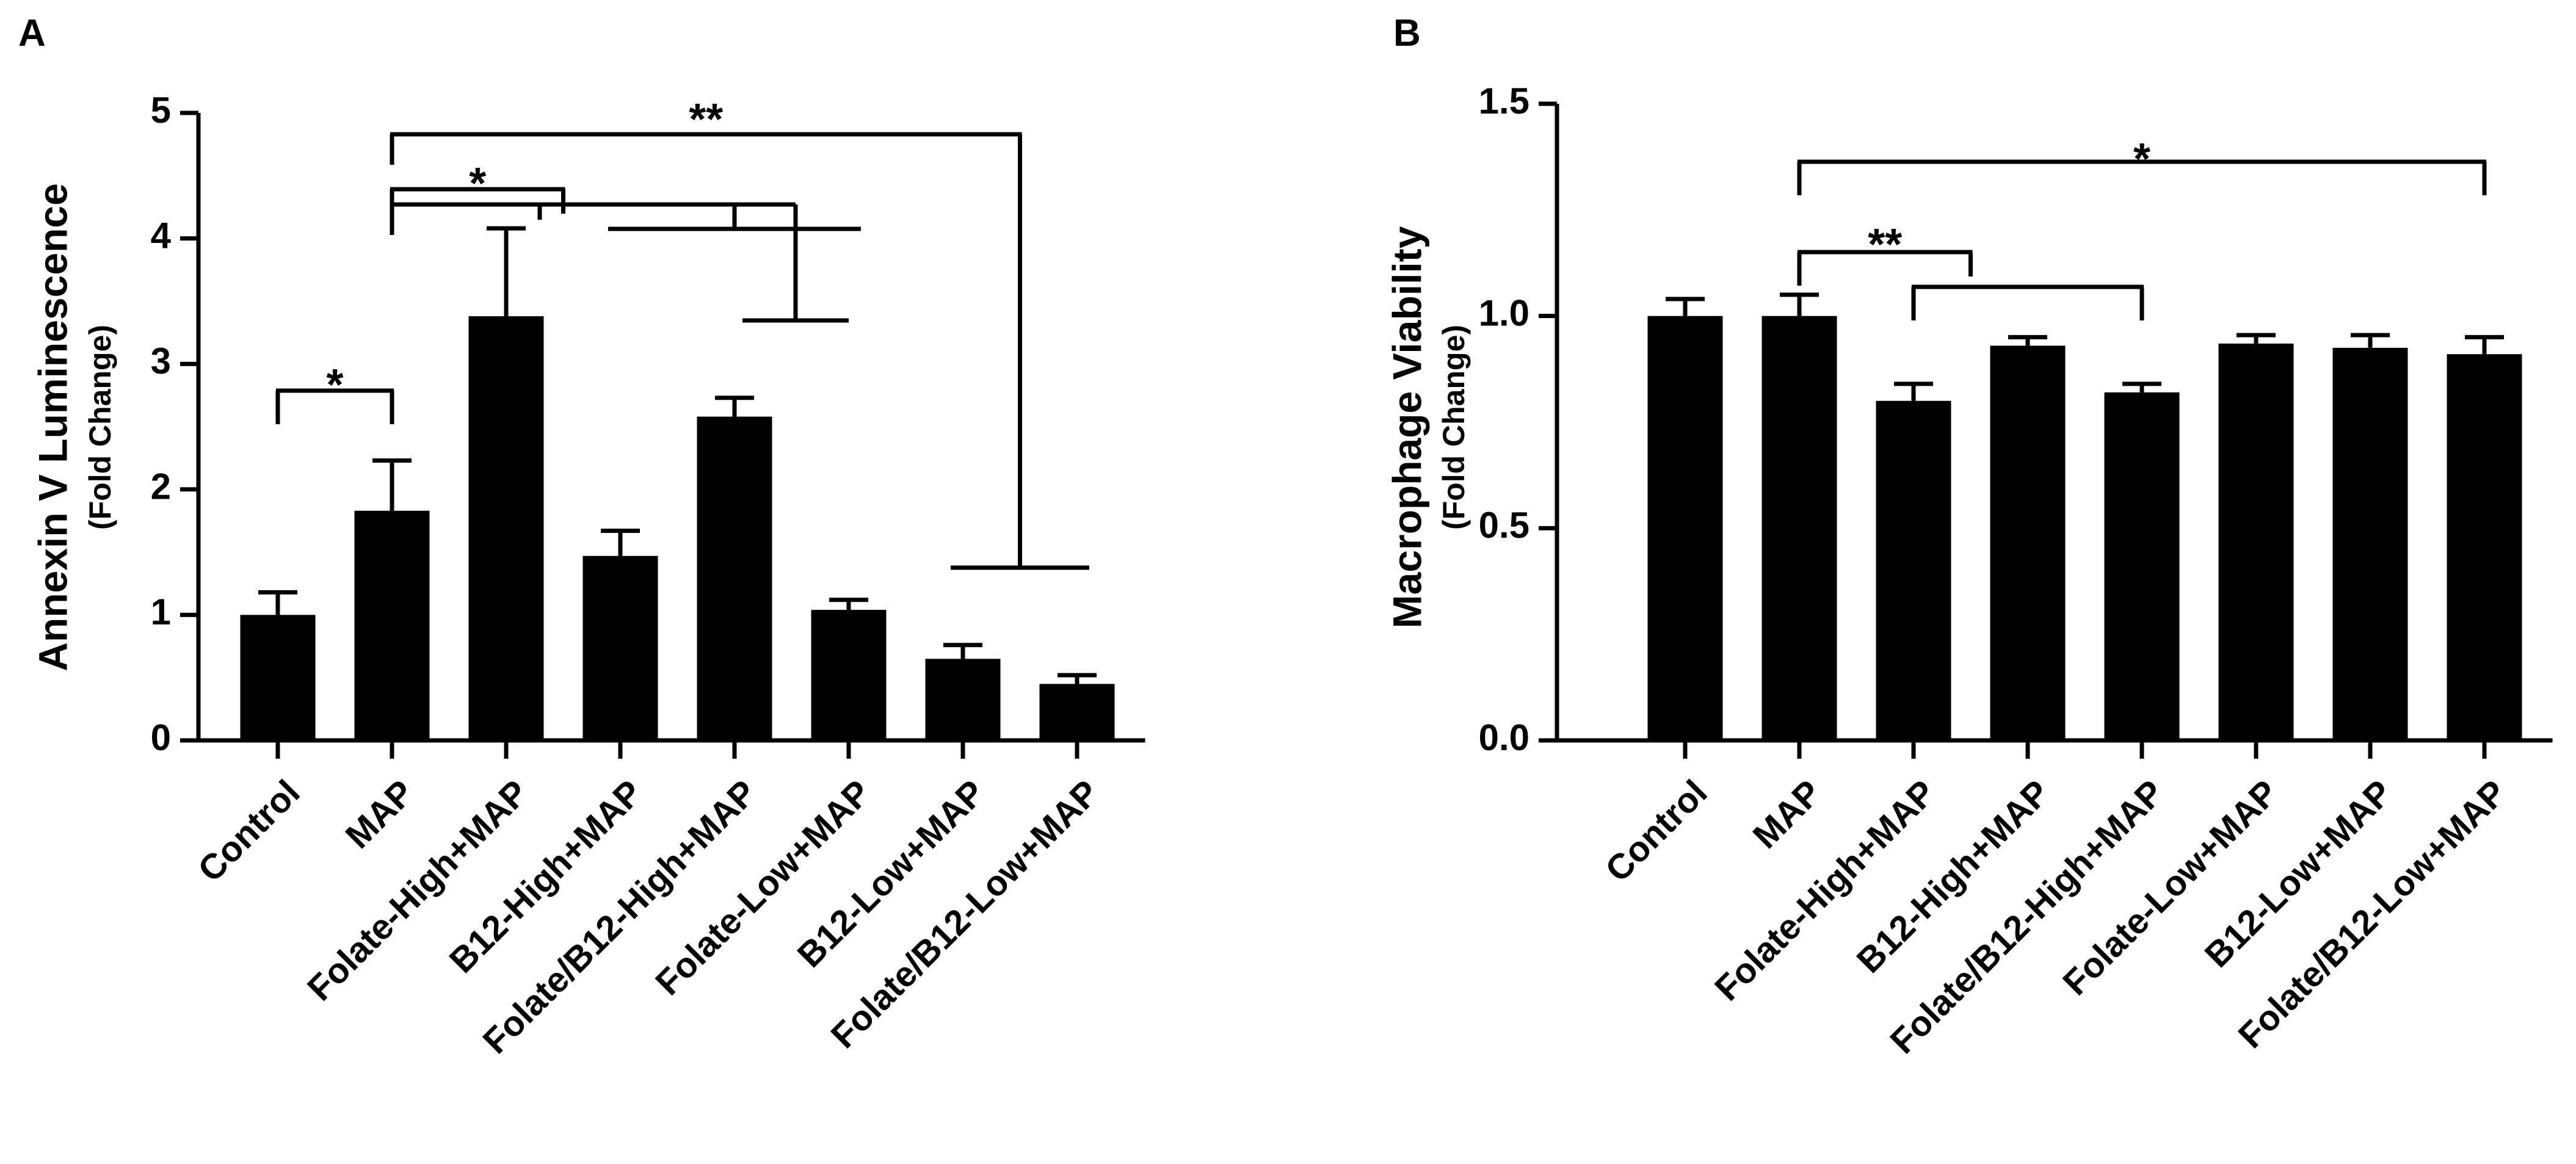 The image size is (2576, 1164). Describe the element at coordinates (1406, 427) in the screenshot. I see `y-axis-title: Macrophage Viability` at that location.